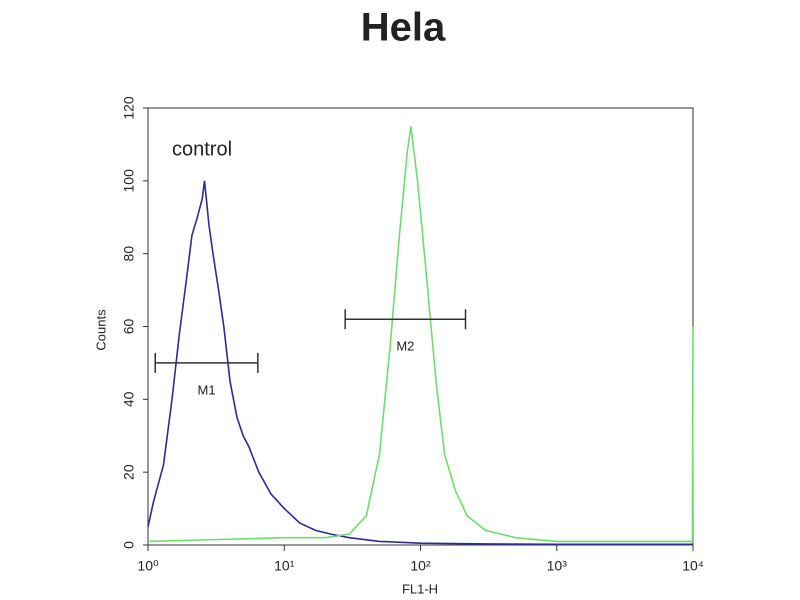  I want to click on x-tick-label: 10⁰, so click(148, 566).